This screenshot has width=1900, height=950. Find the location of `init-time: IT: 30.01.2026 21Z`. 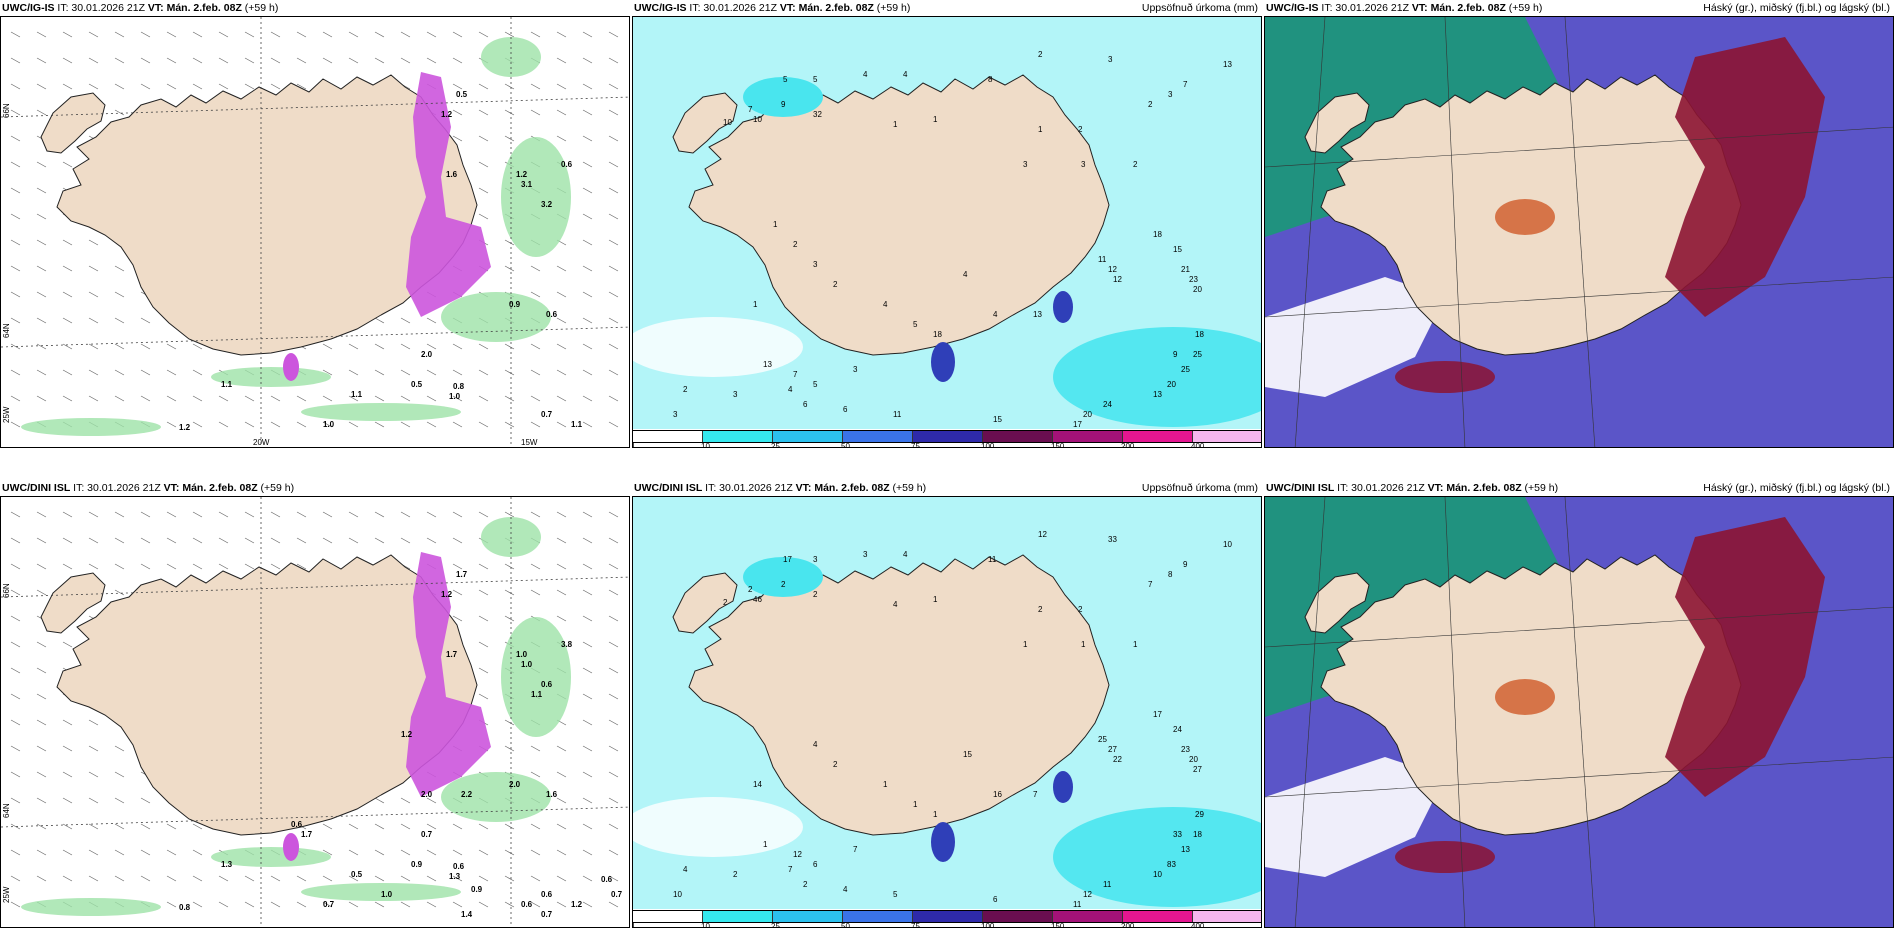

init-time: IT: 30.01.2026 21Z is located at coordinates (733, 8).